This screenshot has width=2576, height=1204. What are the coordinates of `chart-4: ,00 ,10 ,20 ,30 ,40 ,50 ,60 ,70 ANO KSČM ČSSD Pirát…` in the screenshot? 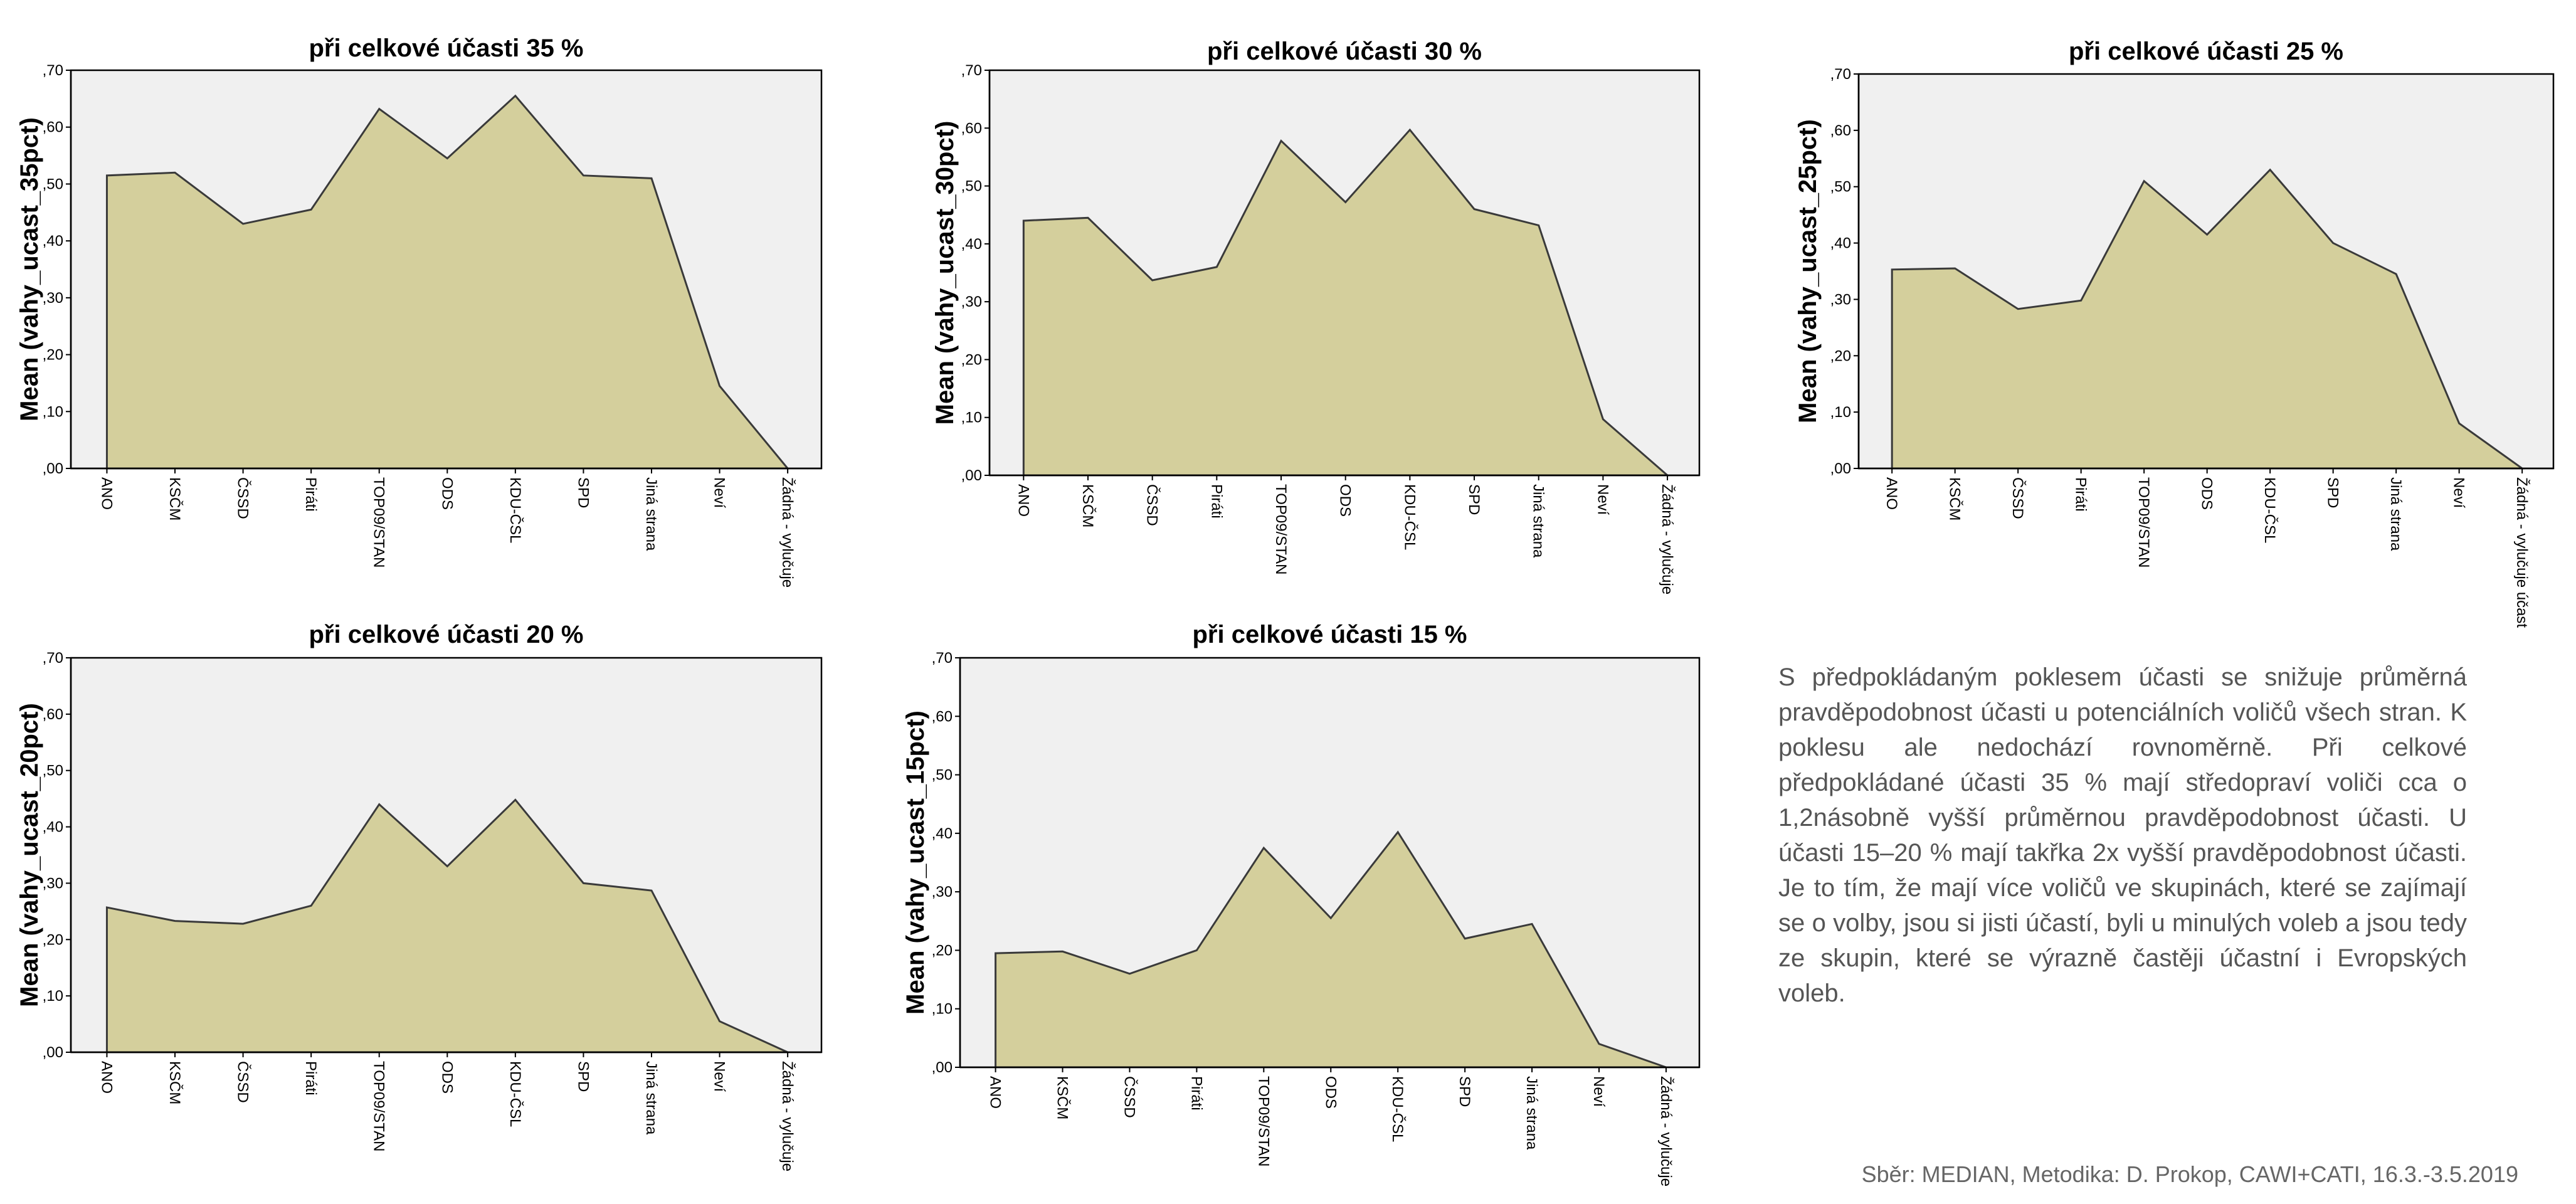 It's located at (419, 896).